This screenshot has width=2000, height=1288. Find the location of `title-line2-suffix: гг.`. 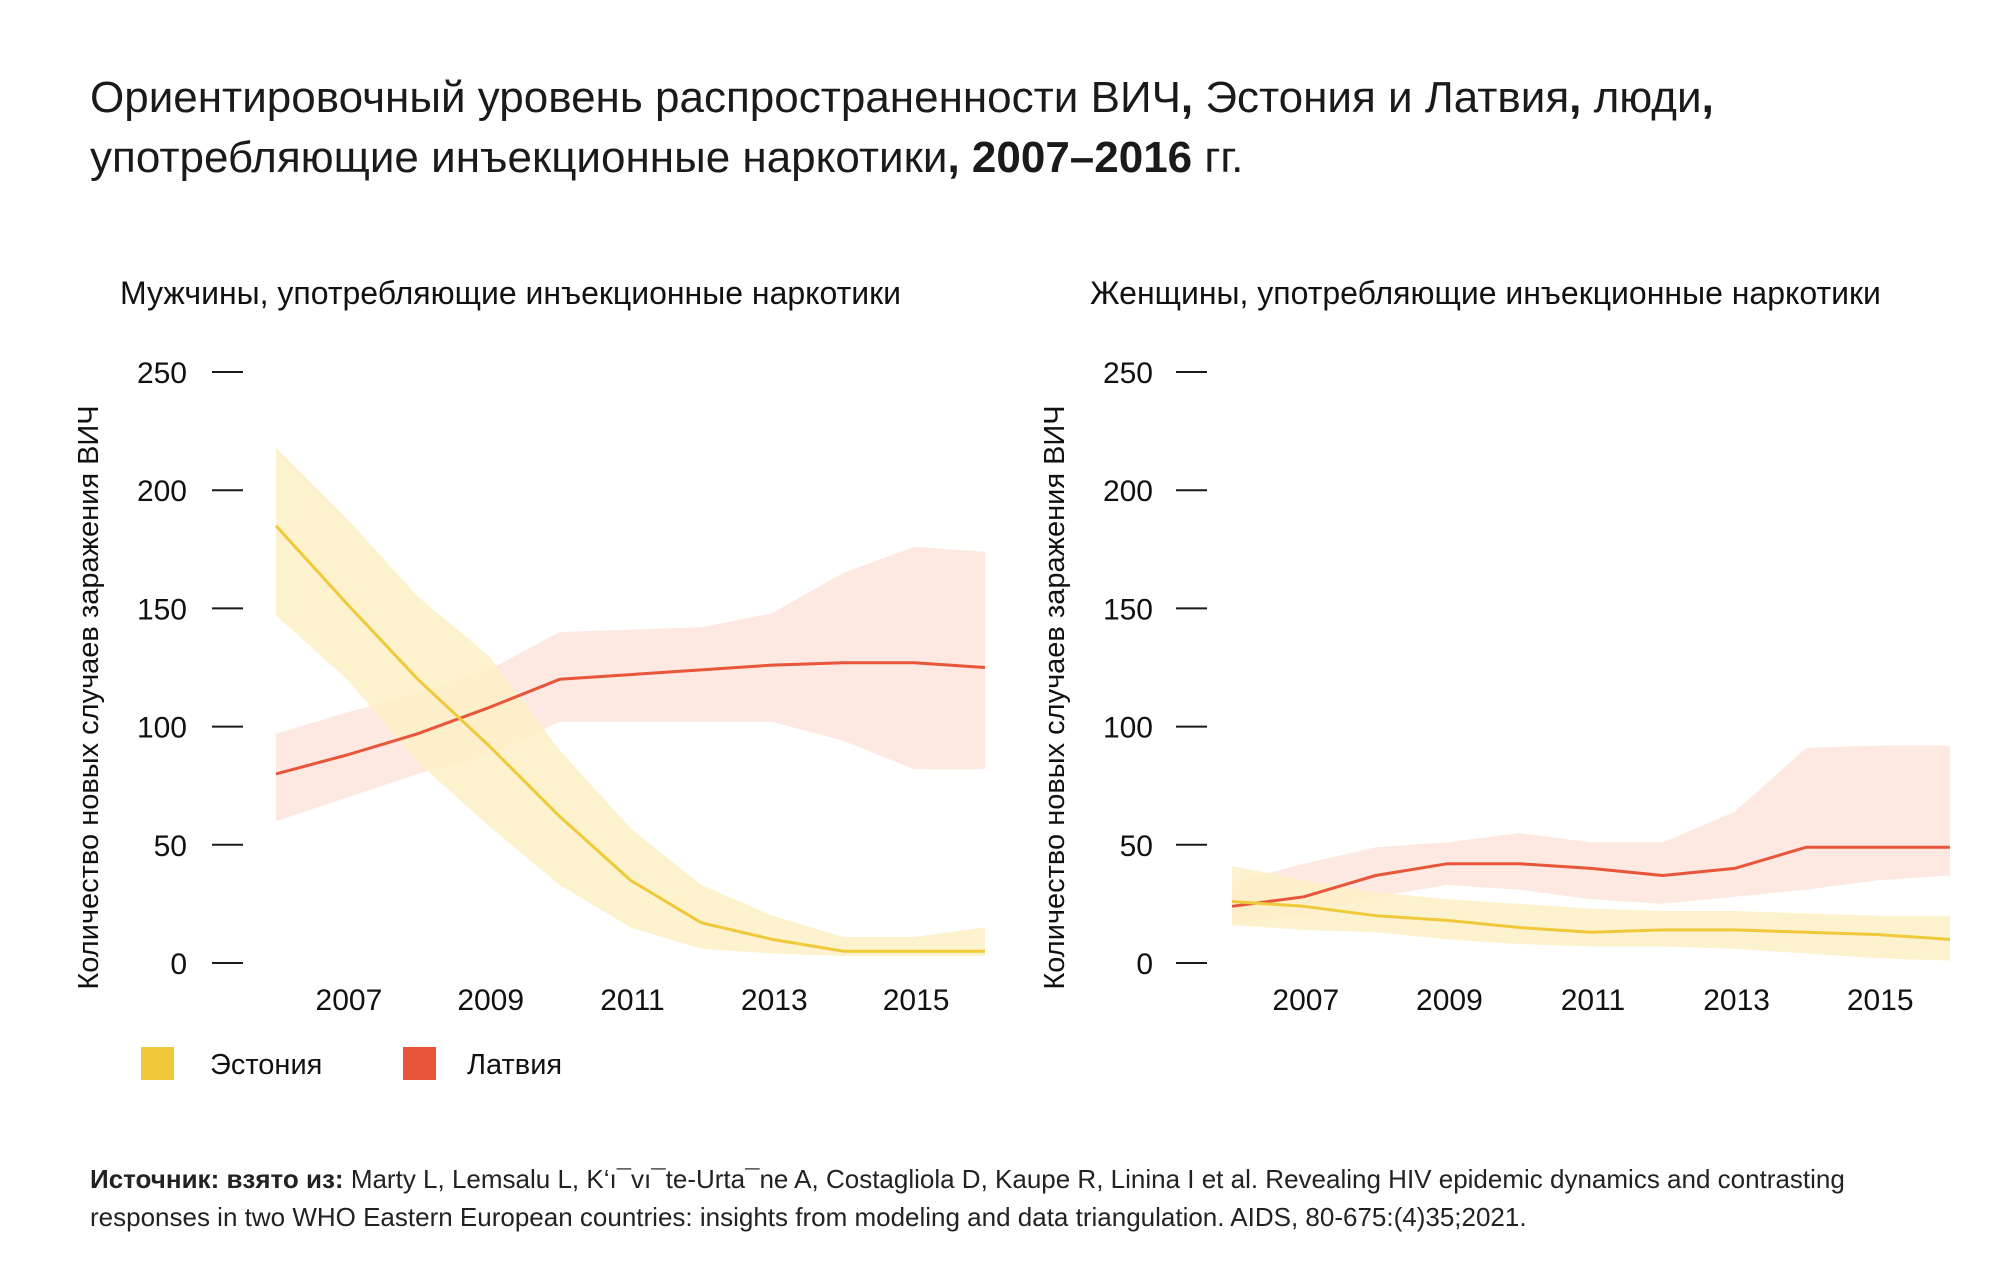

title-line2-suffix: гг. is located at coordinates (1218, 157).